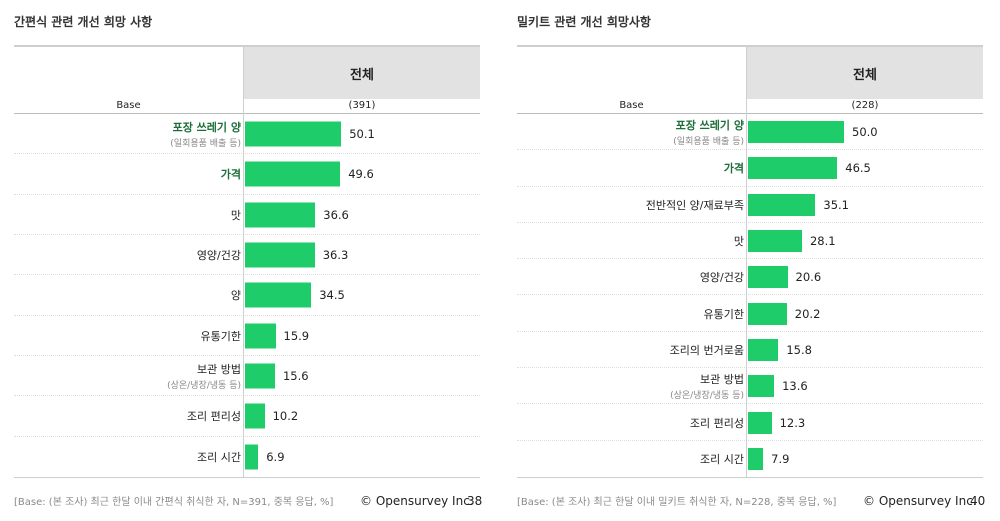 The height and width of the screenshot is (521, 1000). I want to click on copyright: © Opensurvey Inc., so click(417, 501).